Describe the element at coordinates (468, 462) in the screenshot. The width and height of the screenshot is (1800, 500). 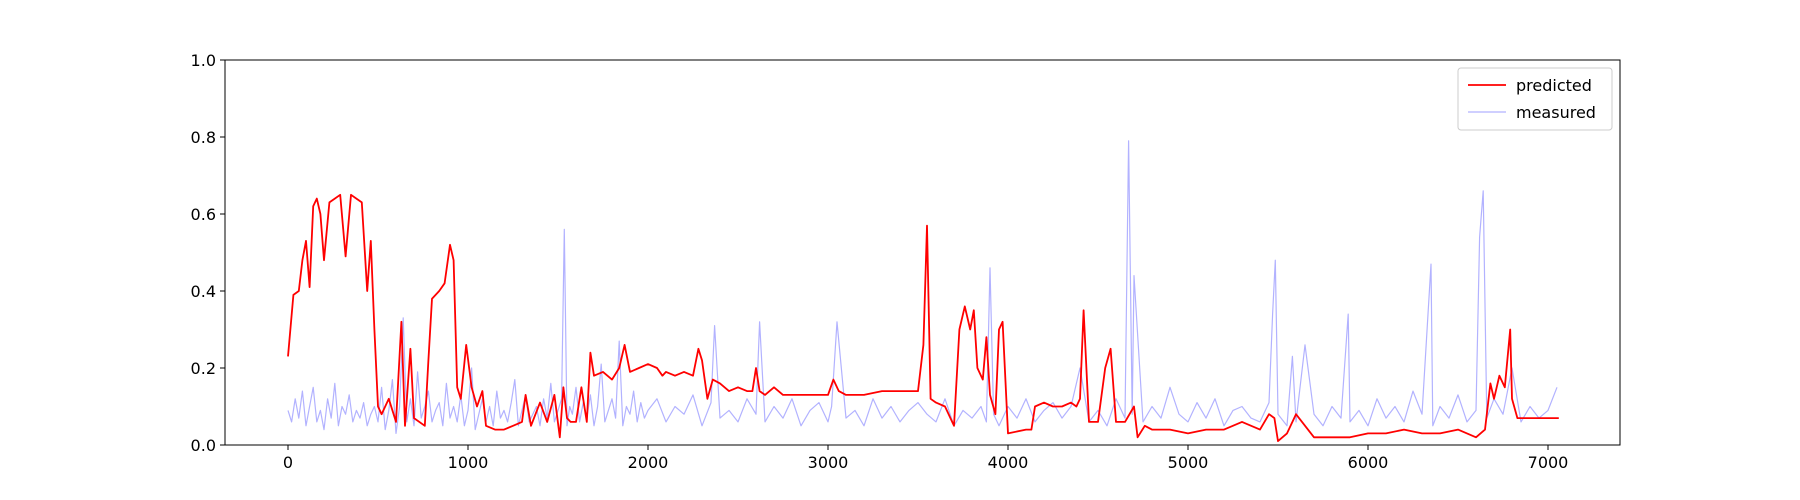
I see `x-tick-label: 1000` at that location.